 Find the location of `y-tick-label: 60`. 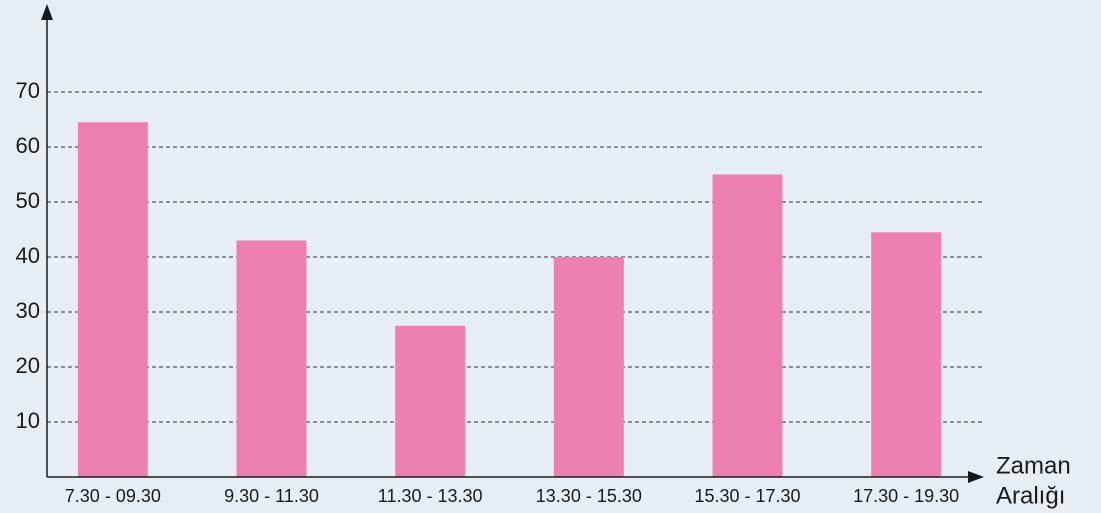

y-tick-label: 60 is located at coordinates (28, 145).